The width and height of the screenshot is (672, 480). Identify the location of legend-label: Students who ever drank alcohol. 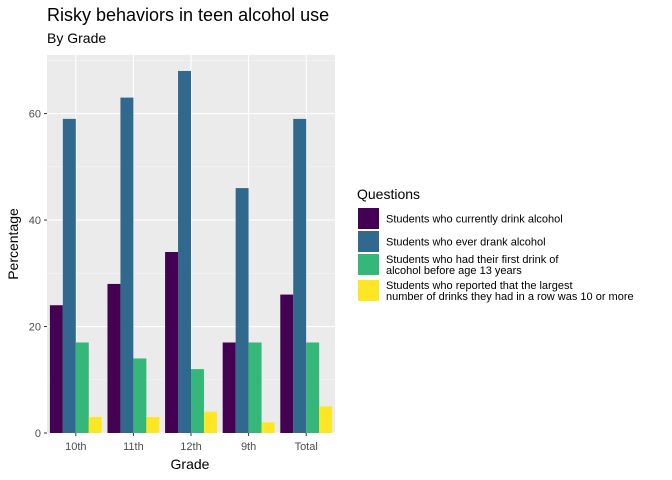
(466, 243).